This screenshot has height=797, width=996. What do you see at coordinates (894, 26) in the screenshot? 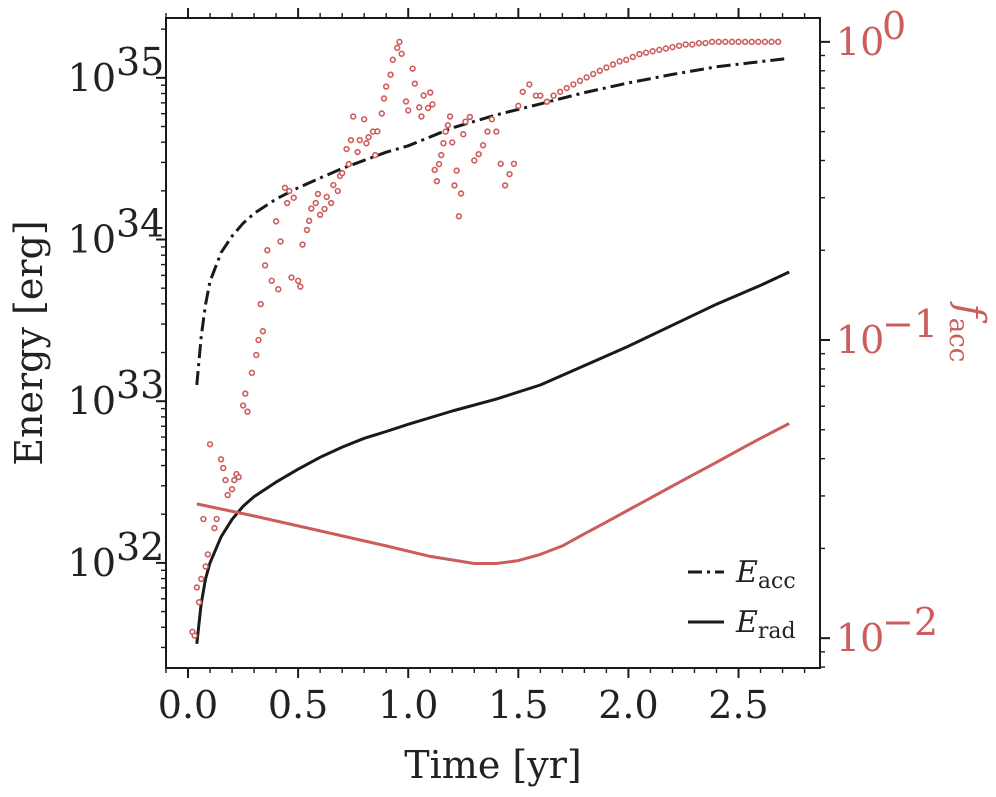
I see `y-right-tick-exponent: 0` at bounding box center [894, 26].